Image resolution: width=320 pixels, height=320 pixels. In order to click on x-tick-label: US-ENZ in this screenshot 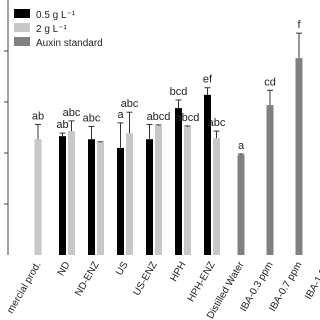, I will do `click(145, 279)`.